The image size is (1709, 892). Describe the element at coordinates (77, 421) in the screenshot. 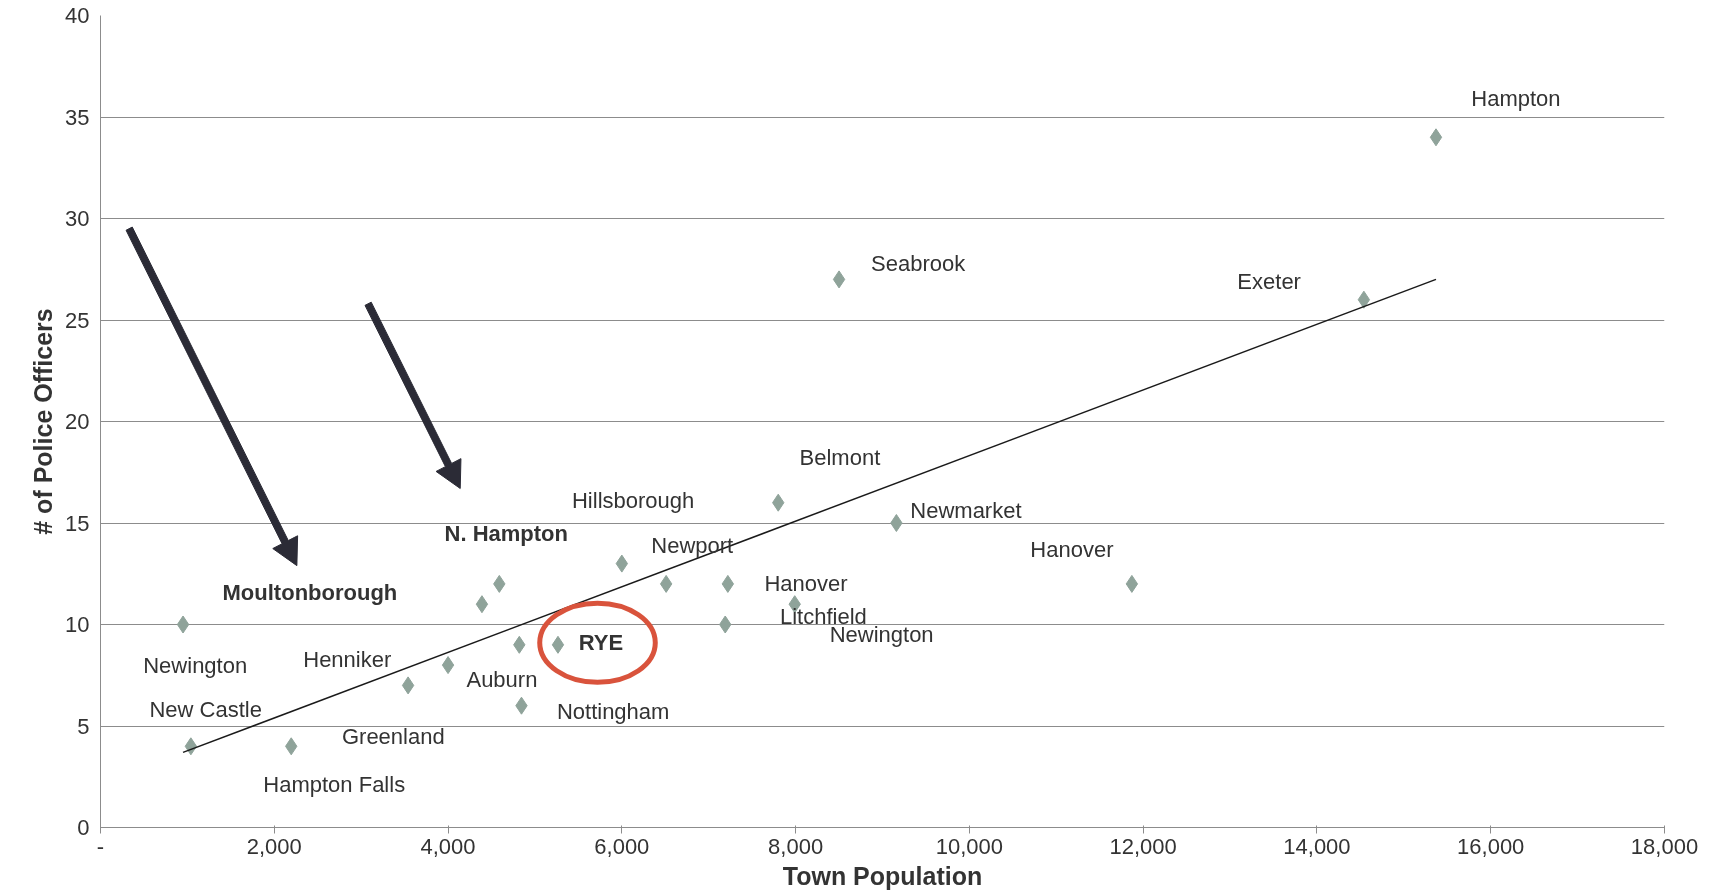

I see `y-tick-label: 20` at that location.